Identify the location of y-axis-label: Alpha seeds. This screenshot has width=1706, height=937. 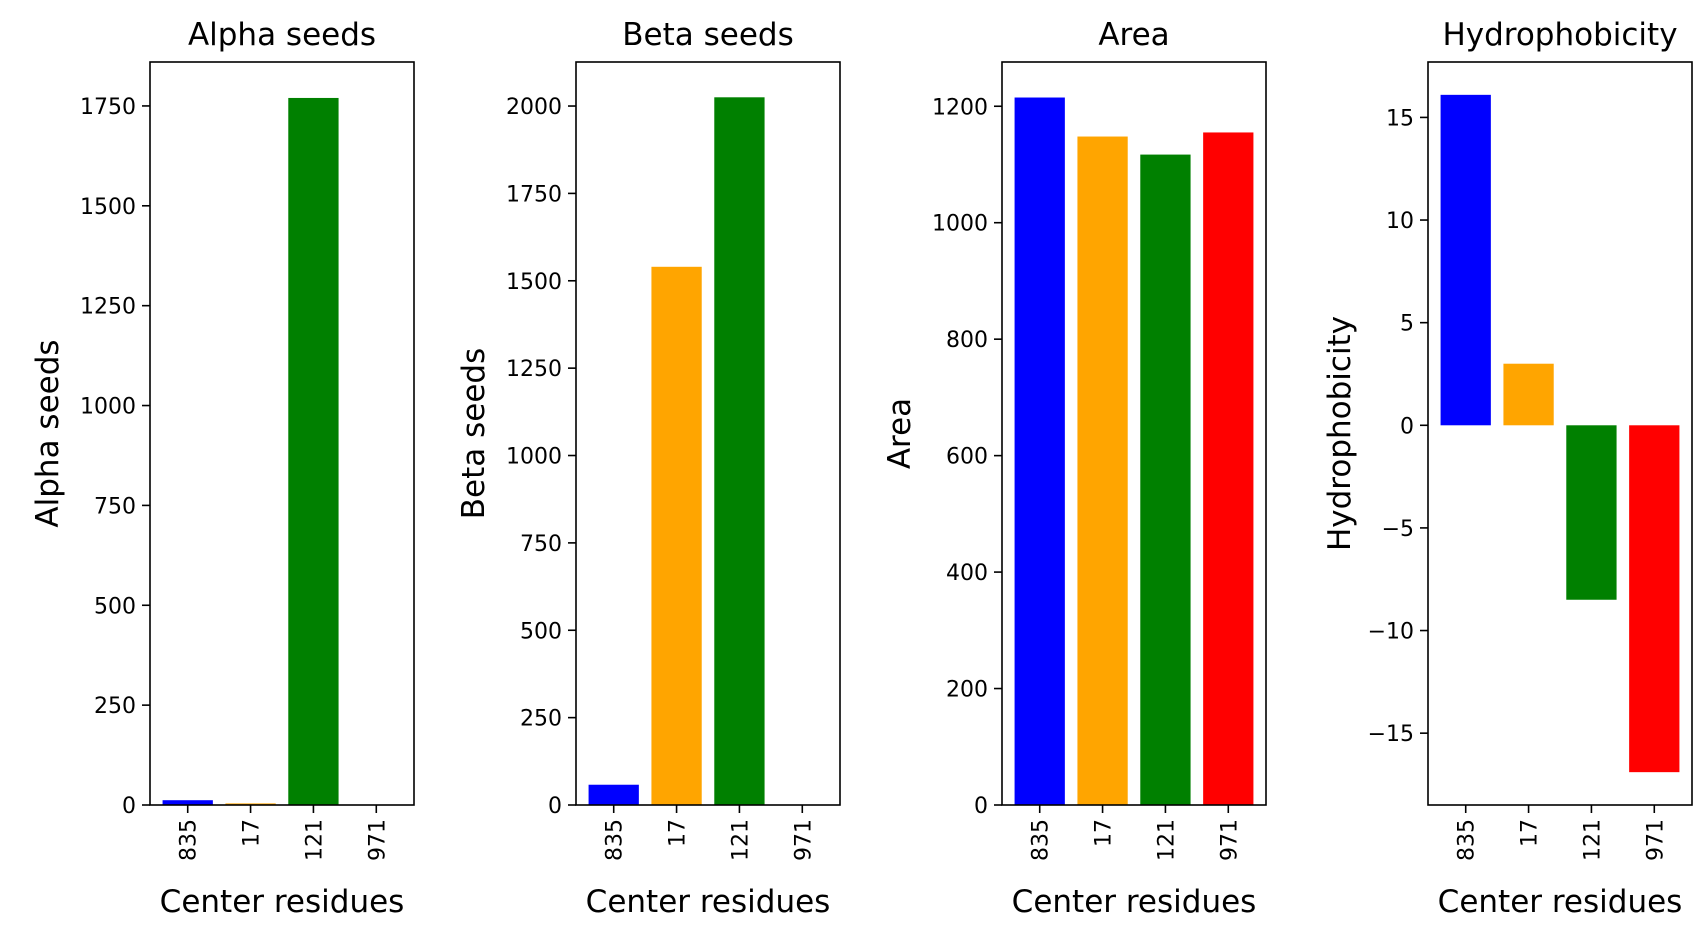
(48, 433).